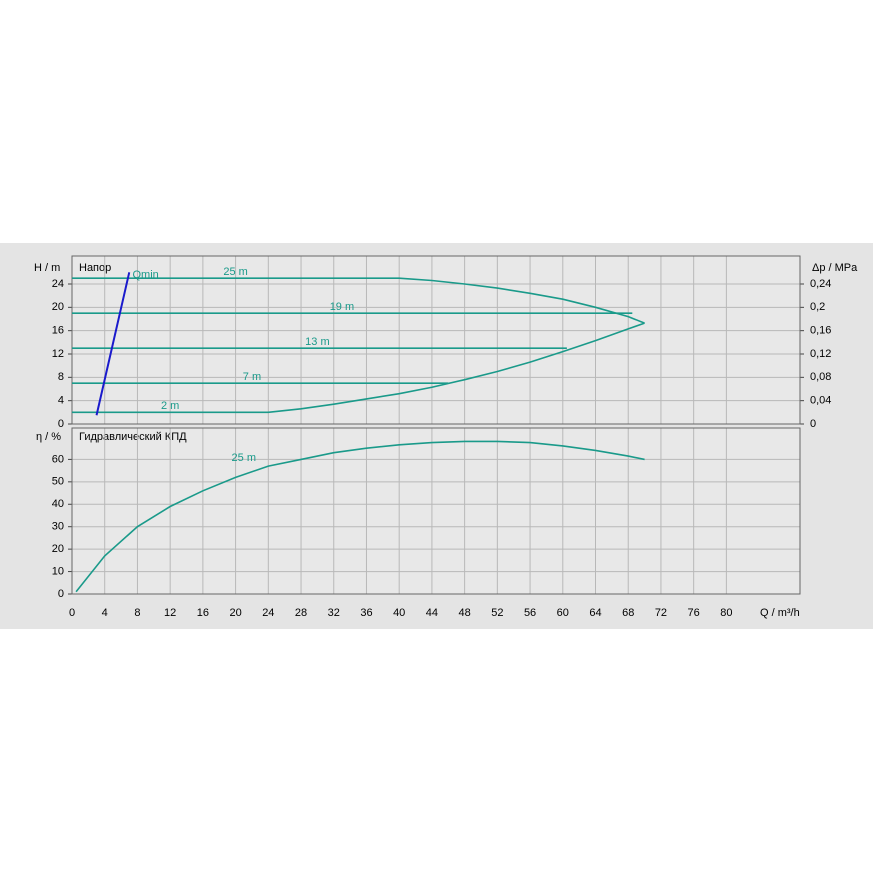 The image size is (873, 878). I want to click on x-tick-label: 24, so click(268, 613).